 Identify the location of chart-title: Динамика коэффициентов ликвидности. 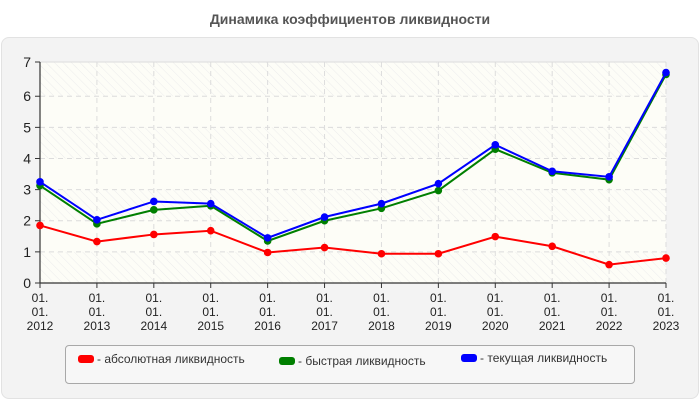
(350, 19).